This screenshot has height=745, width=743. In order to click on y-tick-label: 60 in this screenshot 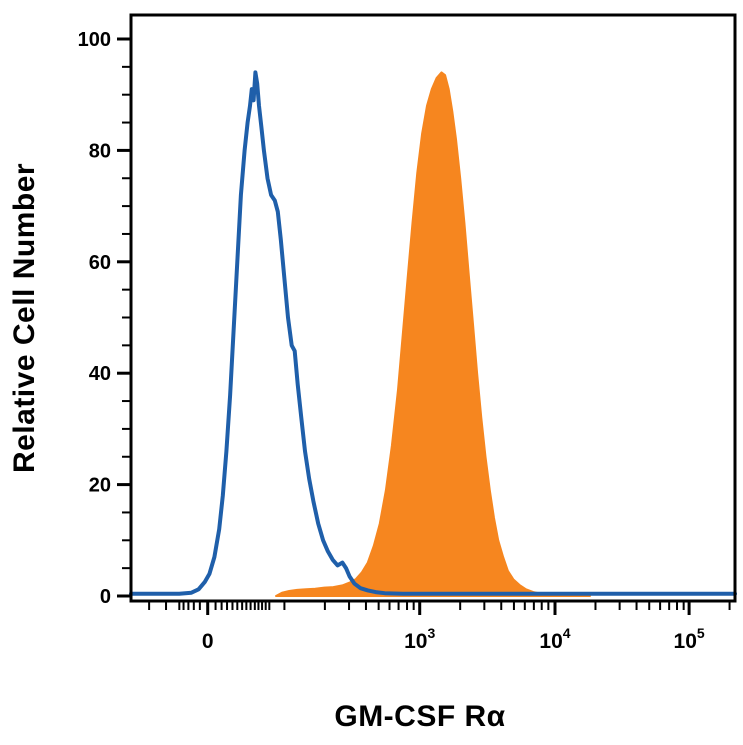, I will do `click(100, 263)`.